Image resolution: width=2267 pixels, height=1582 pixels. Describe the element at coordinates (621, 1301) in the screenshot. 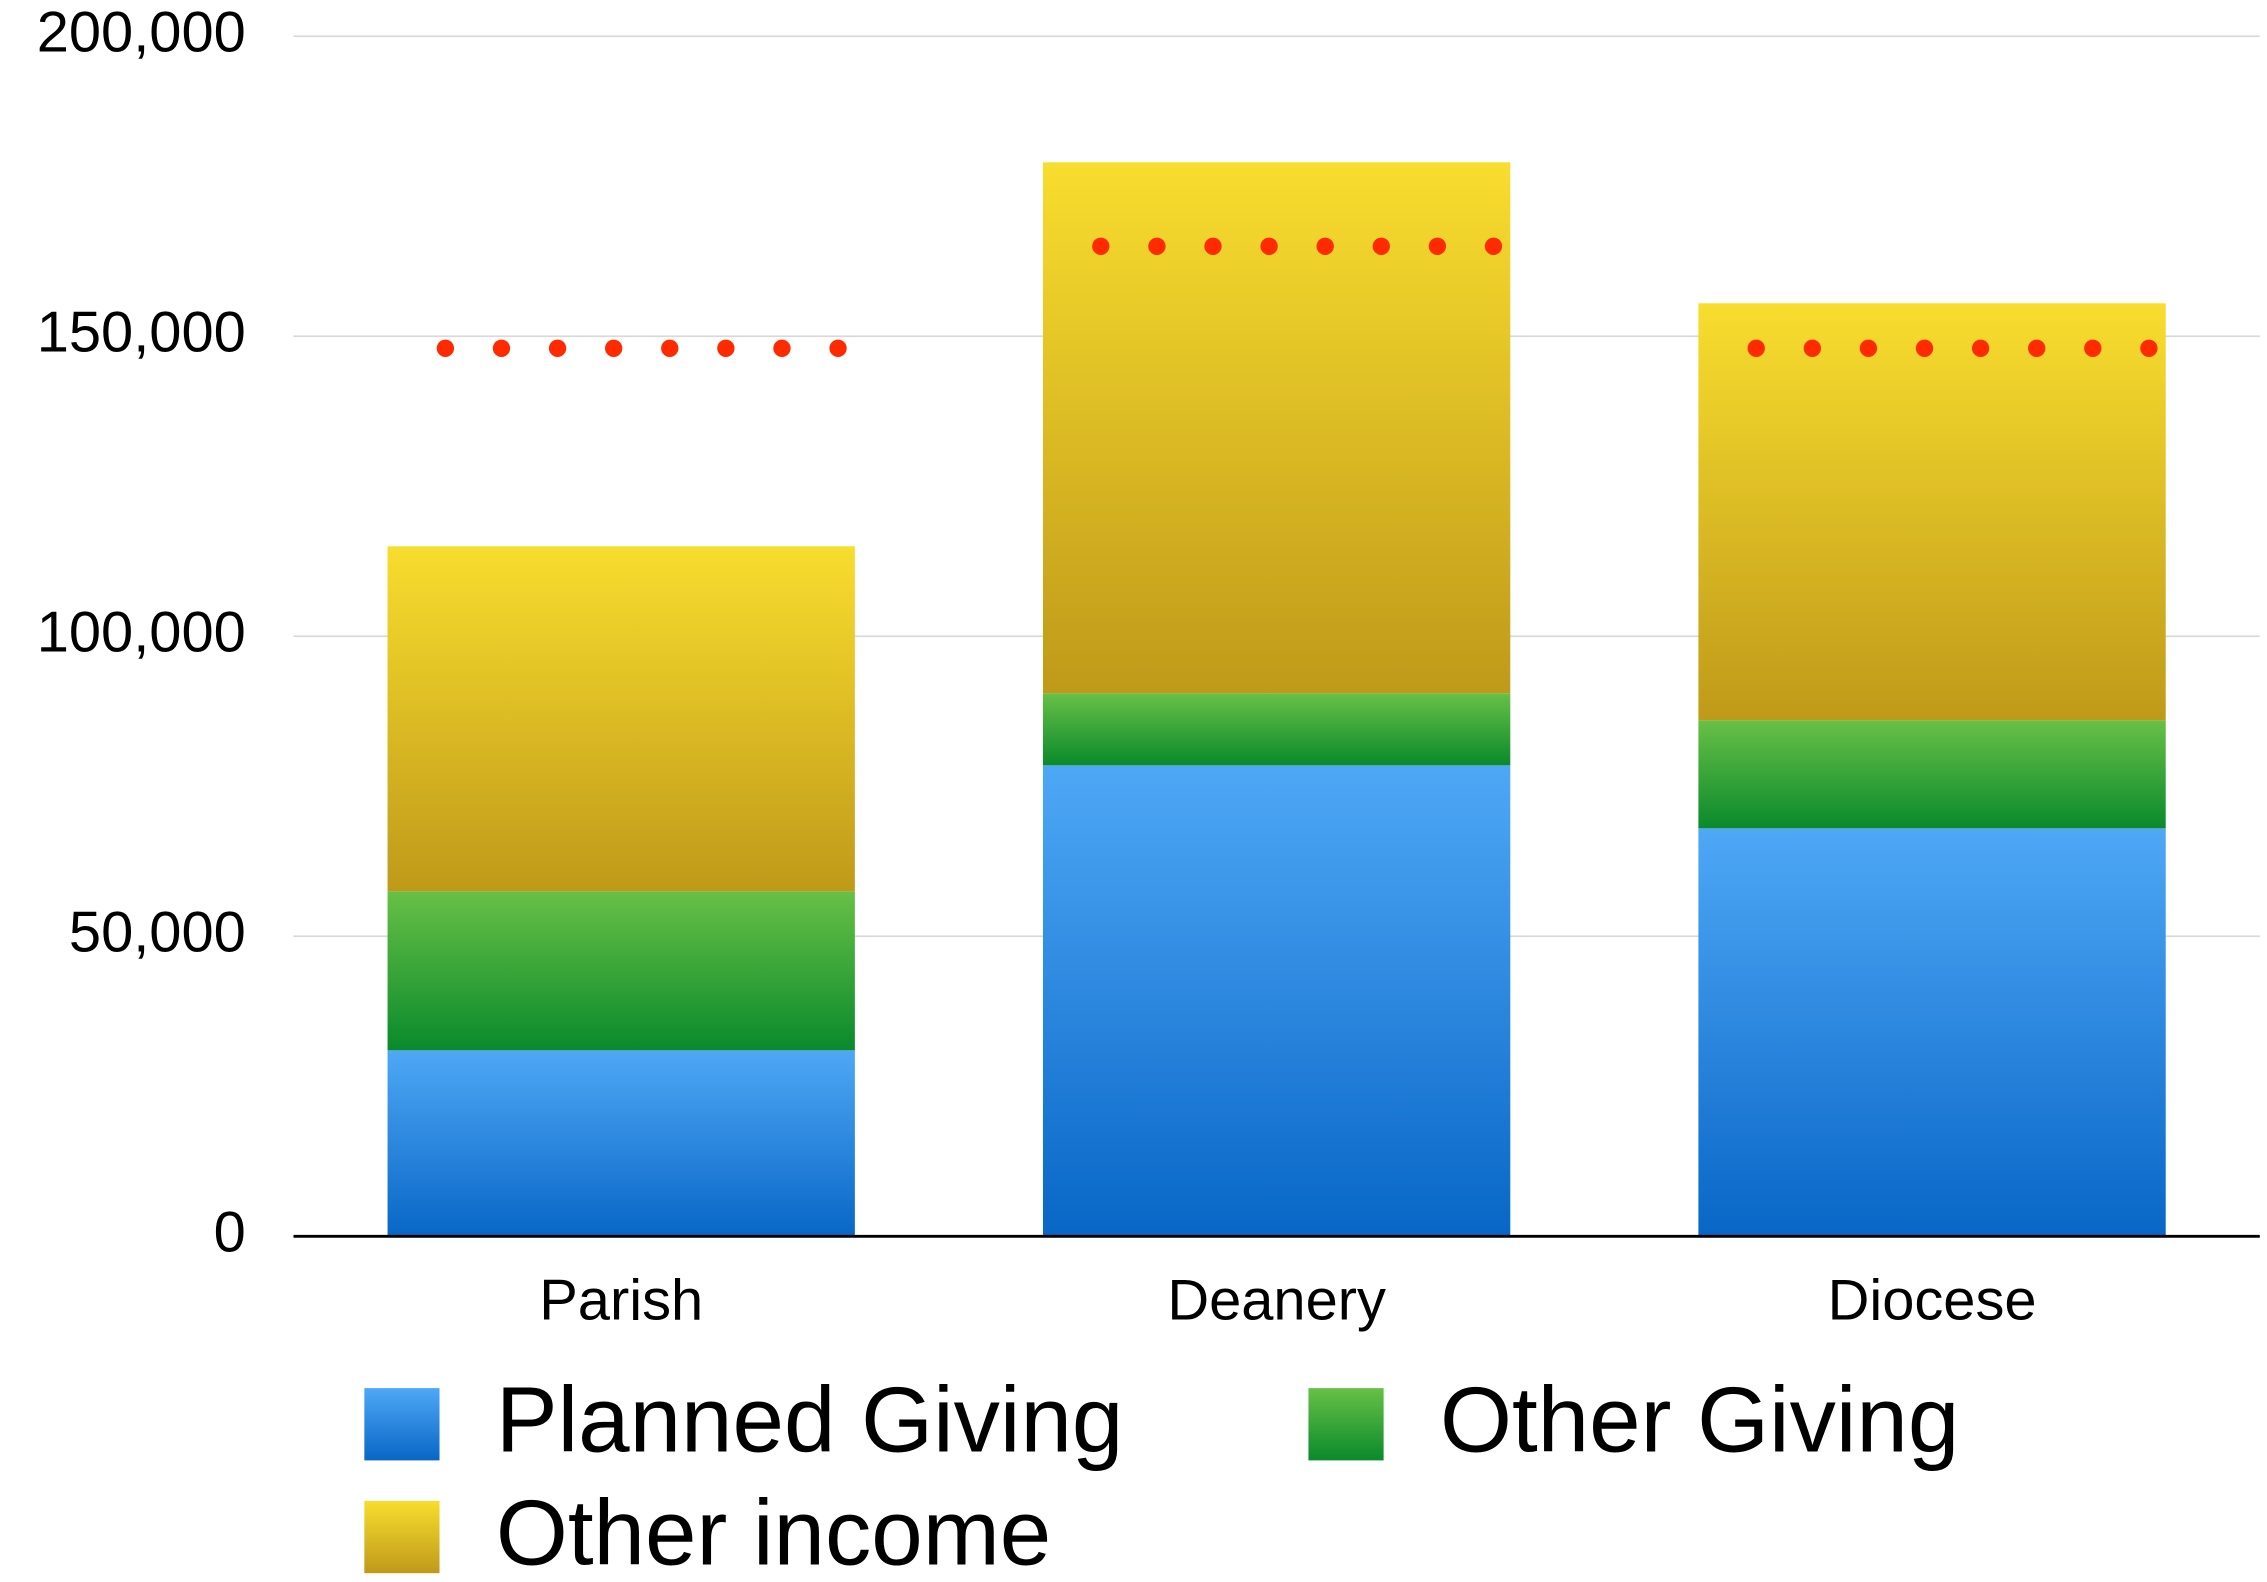

I see `x-tick-label: Parish` at that location.